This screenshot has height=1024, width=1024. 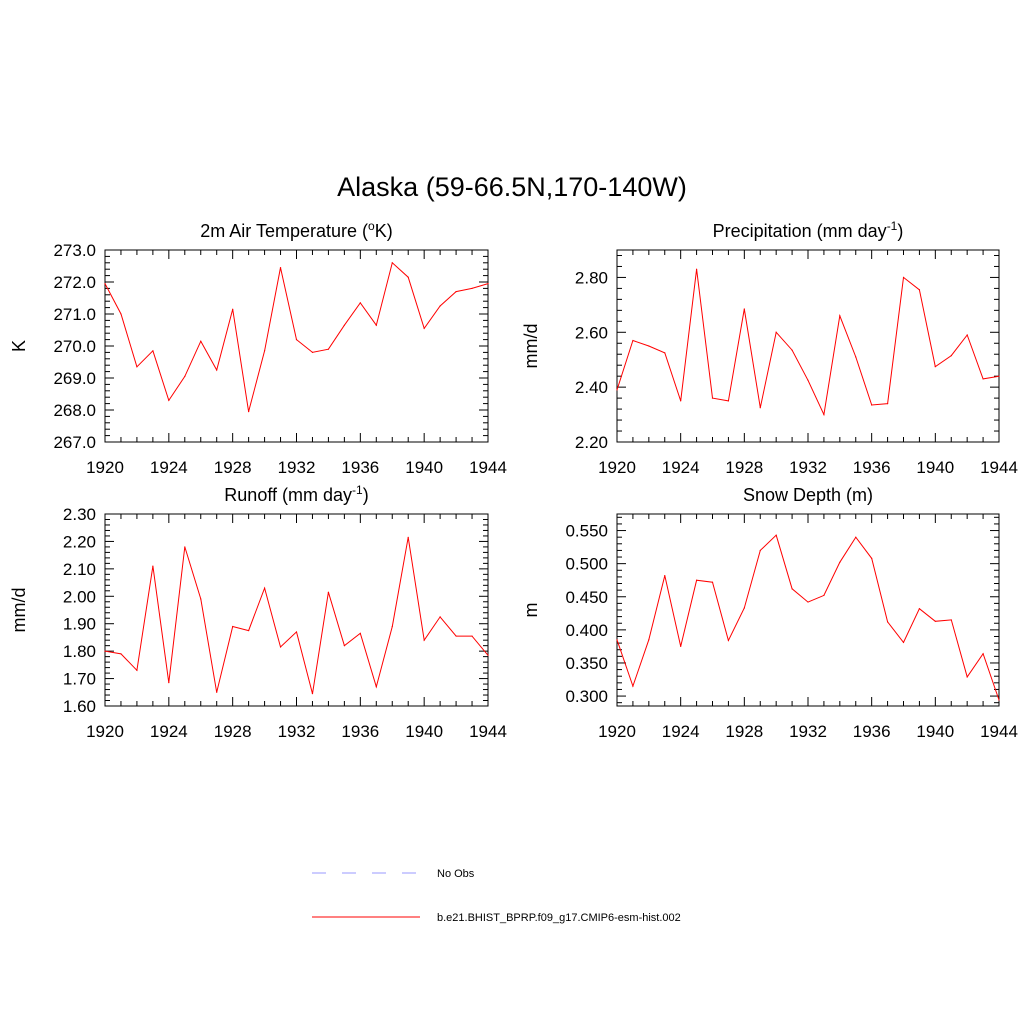 What do you see at coordinates (808, 495) in the screenshot?
I see `panel-title-main: Snow Depth (m)` at bounding box center [808, 495].